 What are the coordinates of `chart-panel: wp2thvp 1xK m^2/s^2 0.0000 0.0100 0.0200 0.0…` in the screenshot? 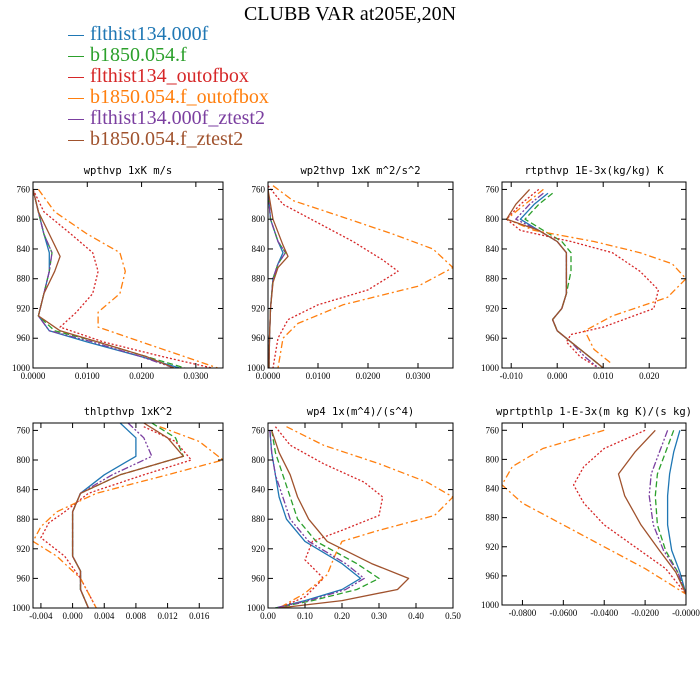 It's located at (350, 273).